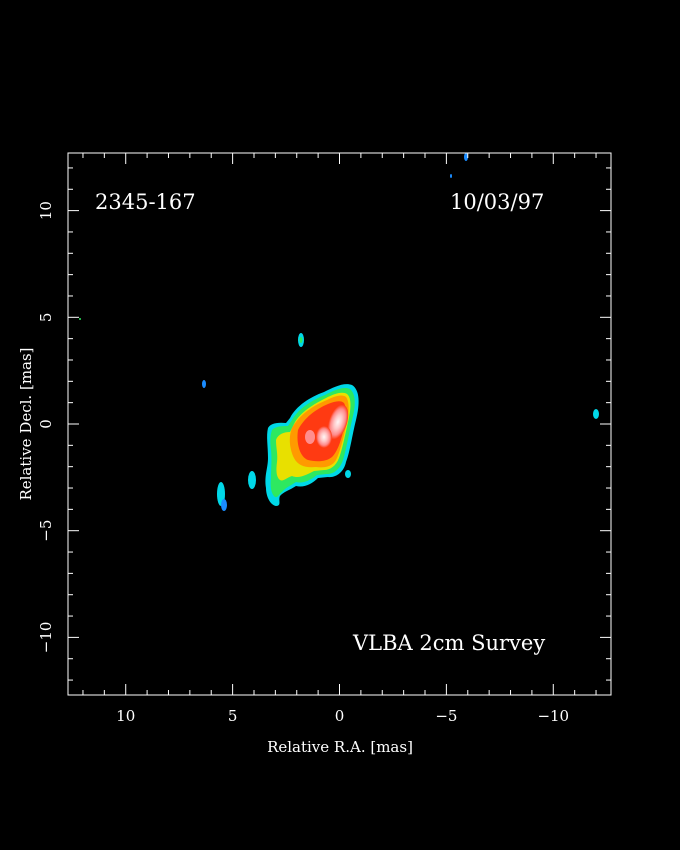 The width and height of the screenshot is (680, 850). I want to click on emission-core-bright, so click(338, 422).